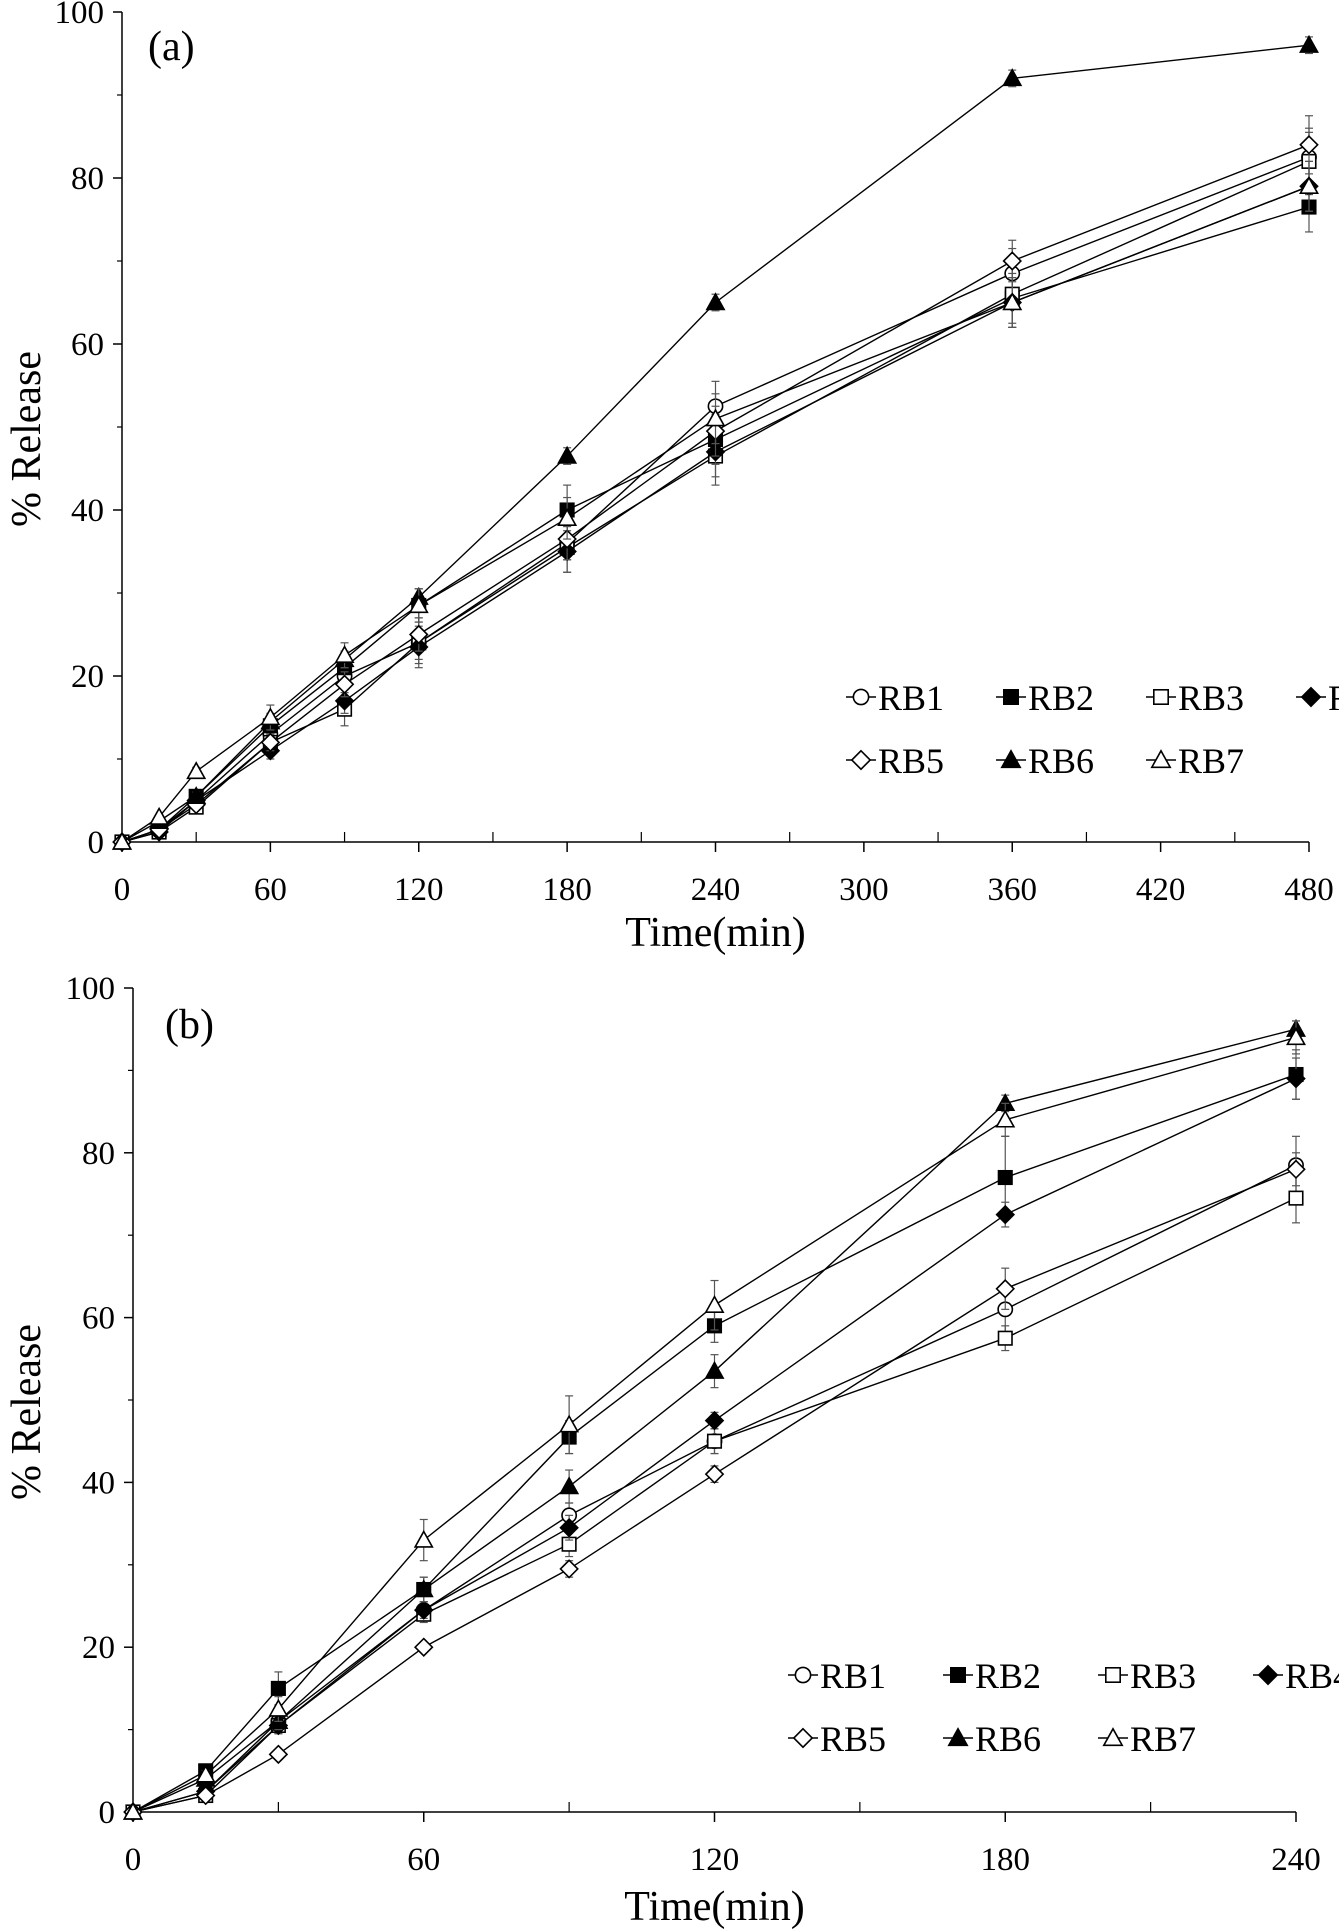 This screenshot has height=1932, width=1339. What do you see at coordinates (96, 843) in the screenshot?
I see `y-tick-label: 0` at bounding box center [96, 843].